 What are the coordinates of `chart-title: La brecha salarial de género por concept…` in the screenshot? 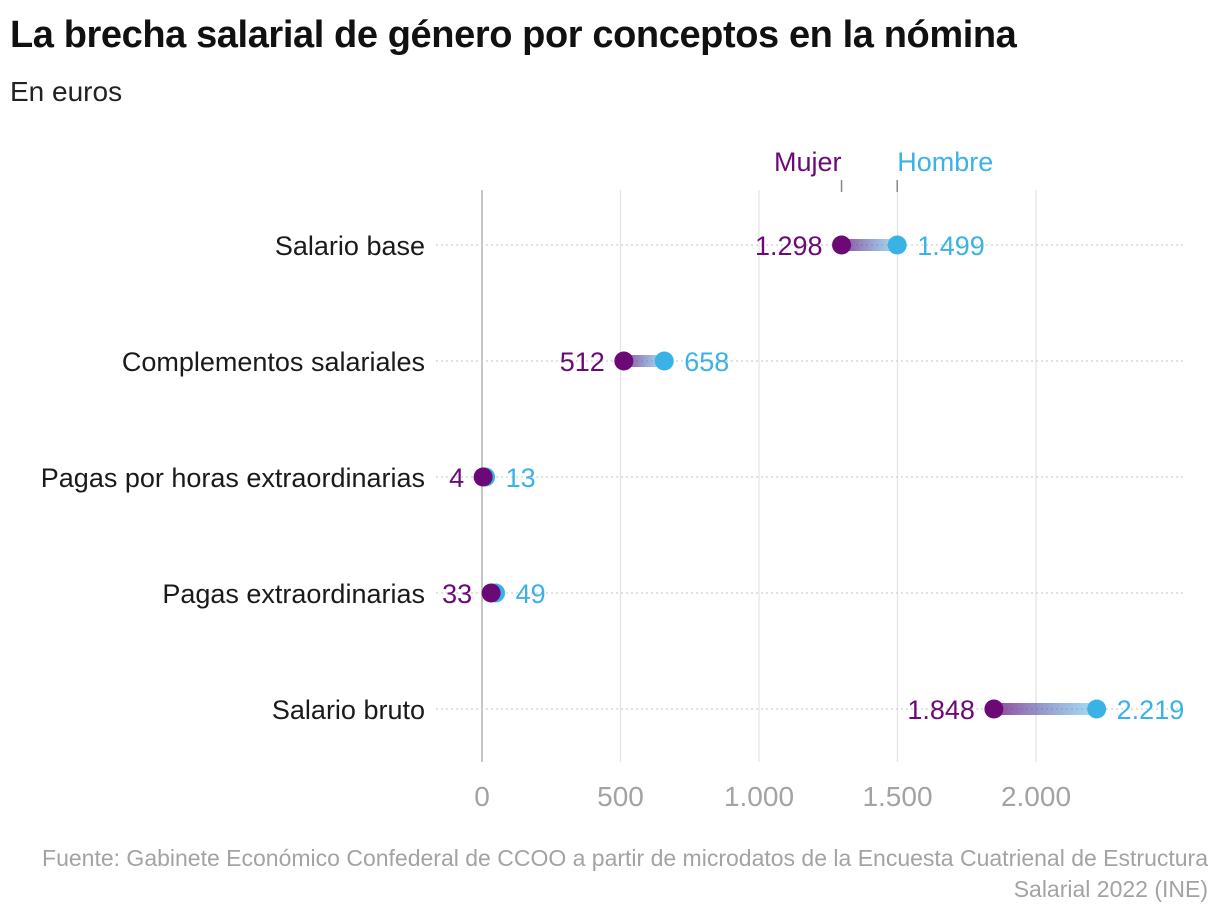 It's located at (513, 35).